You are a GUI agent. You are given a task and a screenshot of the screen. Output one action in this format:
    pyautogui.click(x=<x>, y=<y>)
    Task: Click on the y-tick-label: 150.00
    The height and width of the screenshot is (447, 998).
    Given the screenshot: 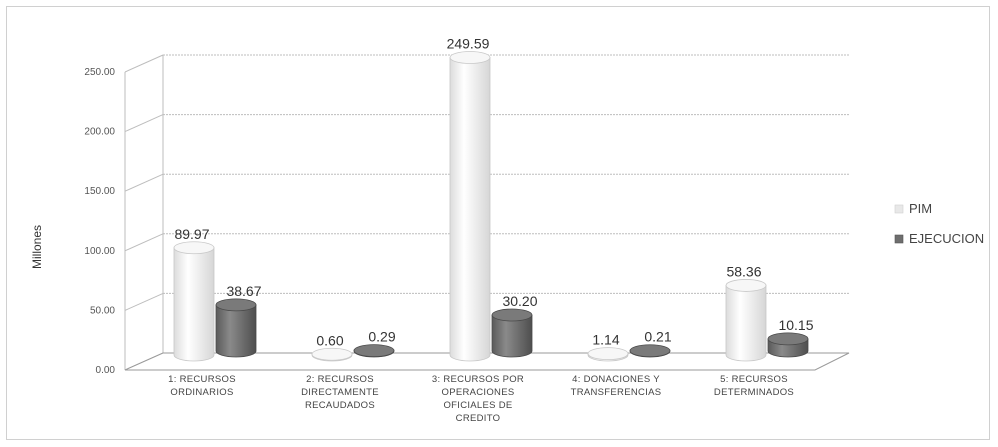 What is the action you would take?
    pyautogui.click(x=99, y=191)
    